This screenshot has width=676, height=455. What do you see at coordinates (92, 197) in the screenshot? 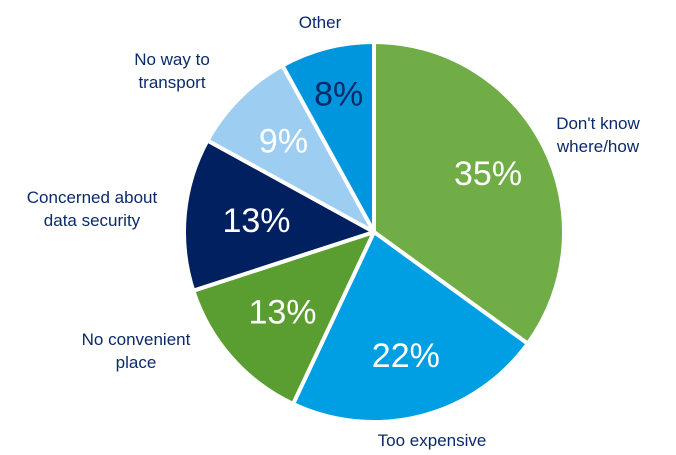
I see `slice-category-label-line: Concerned about` at bounding box center [92, 197].